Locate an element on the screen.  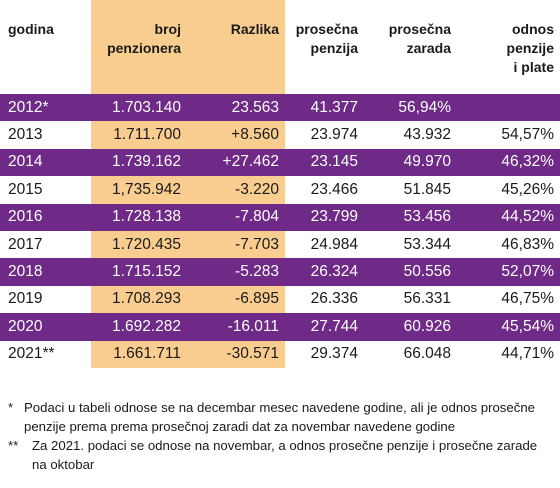
cell-razlika: -7.804 is located at coordinates (236, 217).